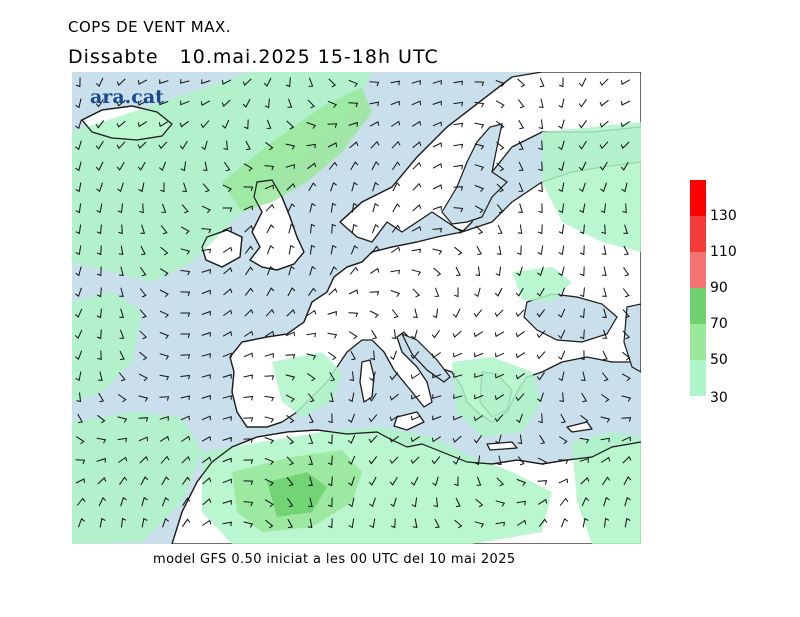 This screenshot has width=800, height=617. Describe the element at coordinates (719, 398) in the screenshot. I see `legend-label-30: 30` at that location.